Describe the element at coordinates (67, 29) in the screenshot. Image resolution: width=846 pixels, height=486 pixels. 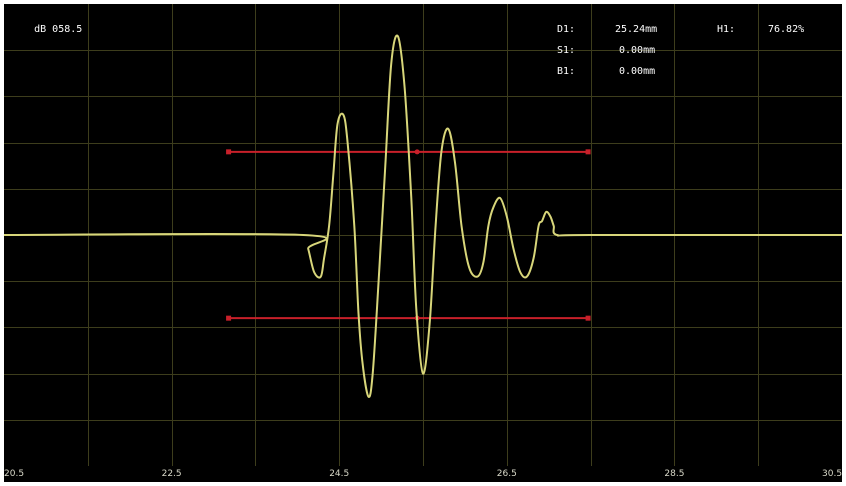
I see `gain-value: 058.5` at that location.